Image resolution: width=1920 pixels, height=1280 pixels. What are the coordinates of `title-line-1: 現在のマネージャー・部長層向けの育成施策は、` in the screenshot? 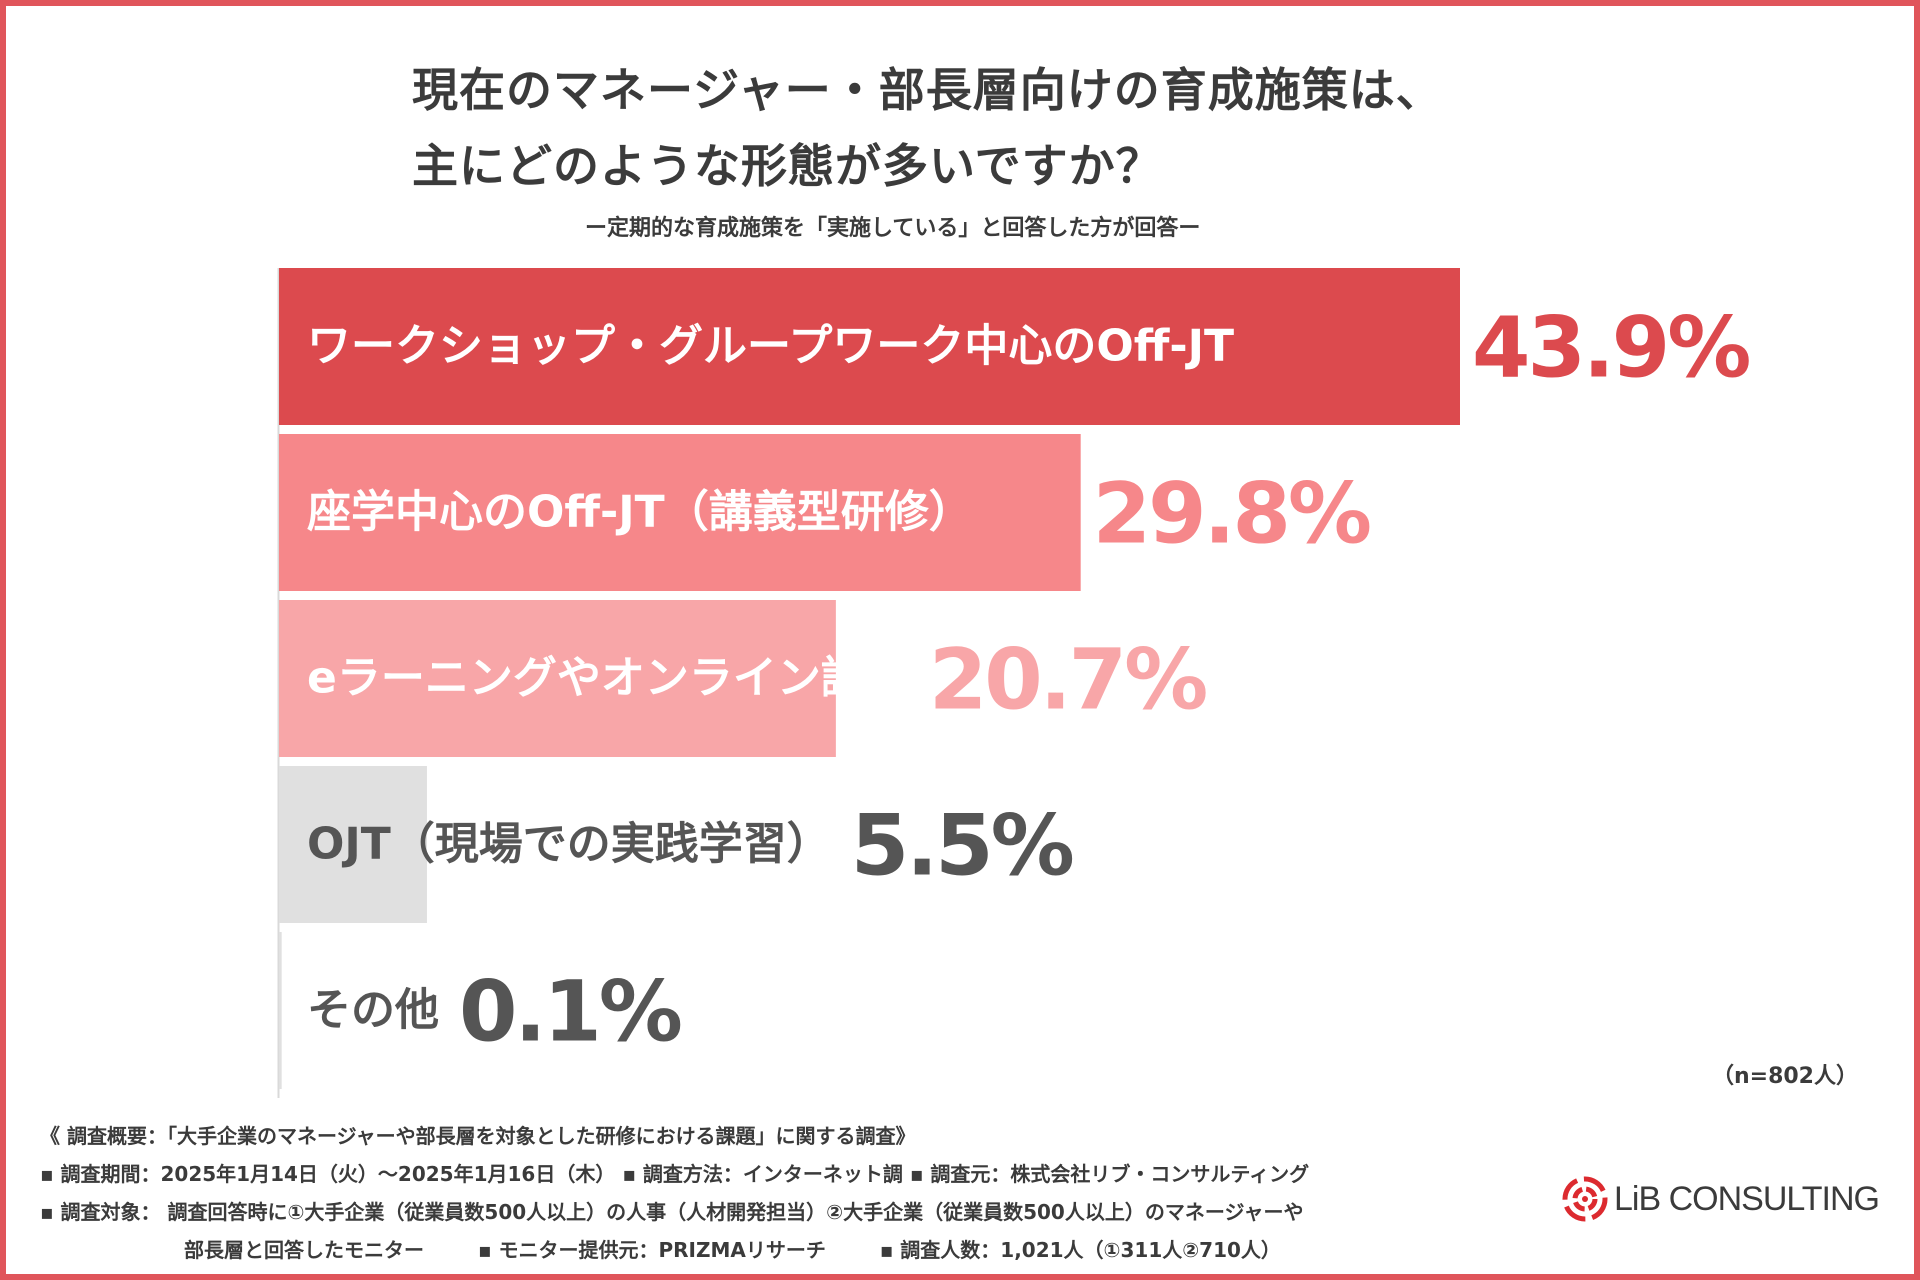 It's located at (927, 90).